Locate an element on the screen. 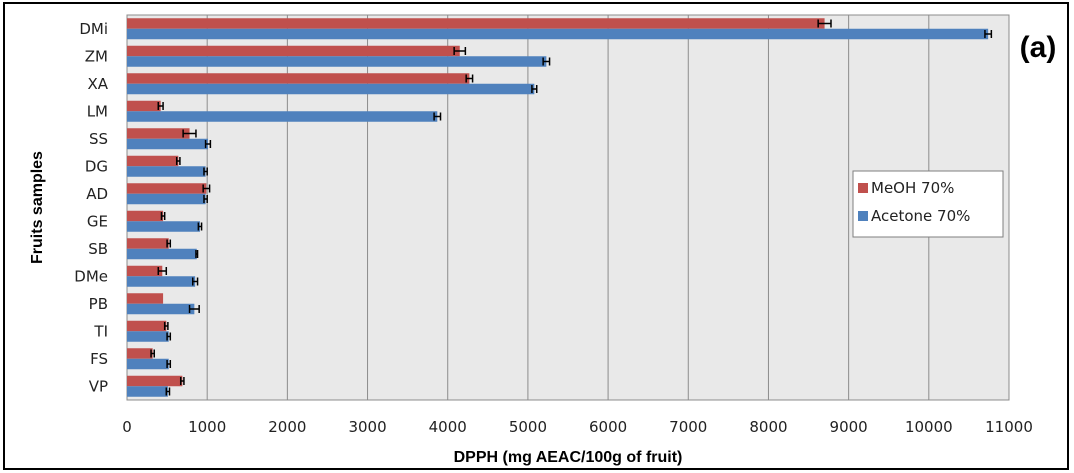  y-category-label: DMi is located at coordinates (93, 29).